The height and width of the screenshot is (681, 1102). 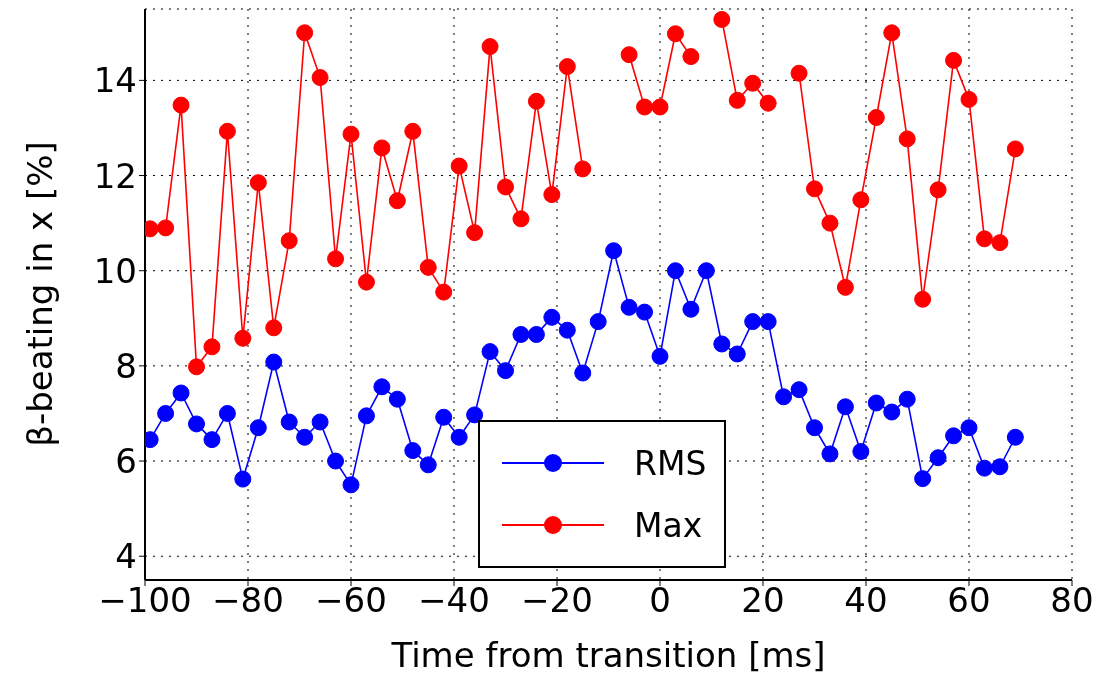 What do you see at coordinates (115, 175) in the screenshot?
I see `y-tick-label: 12` at bounding box center [115, 175].